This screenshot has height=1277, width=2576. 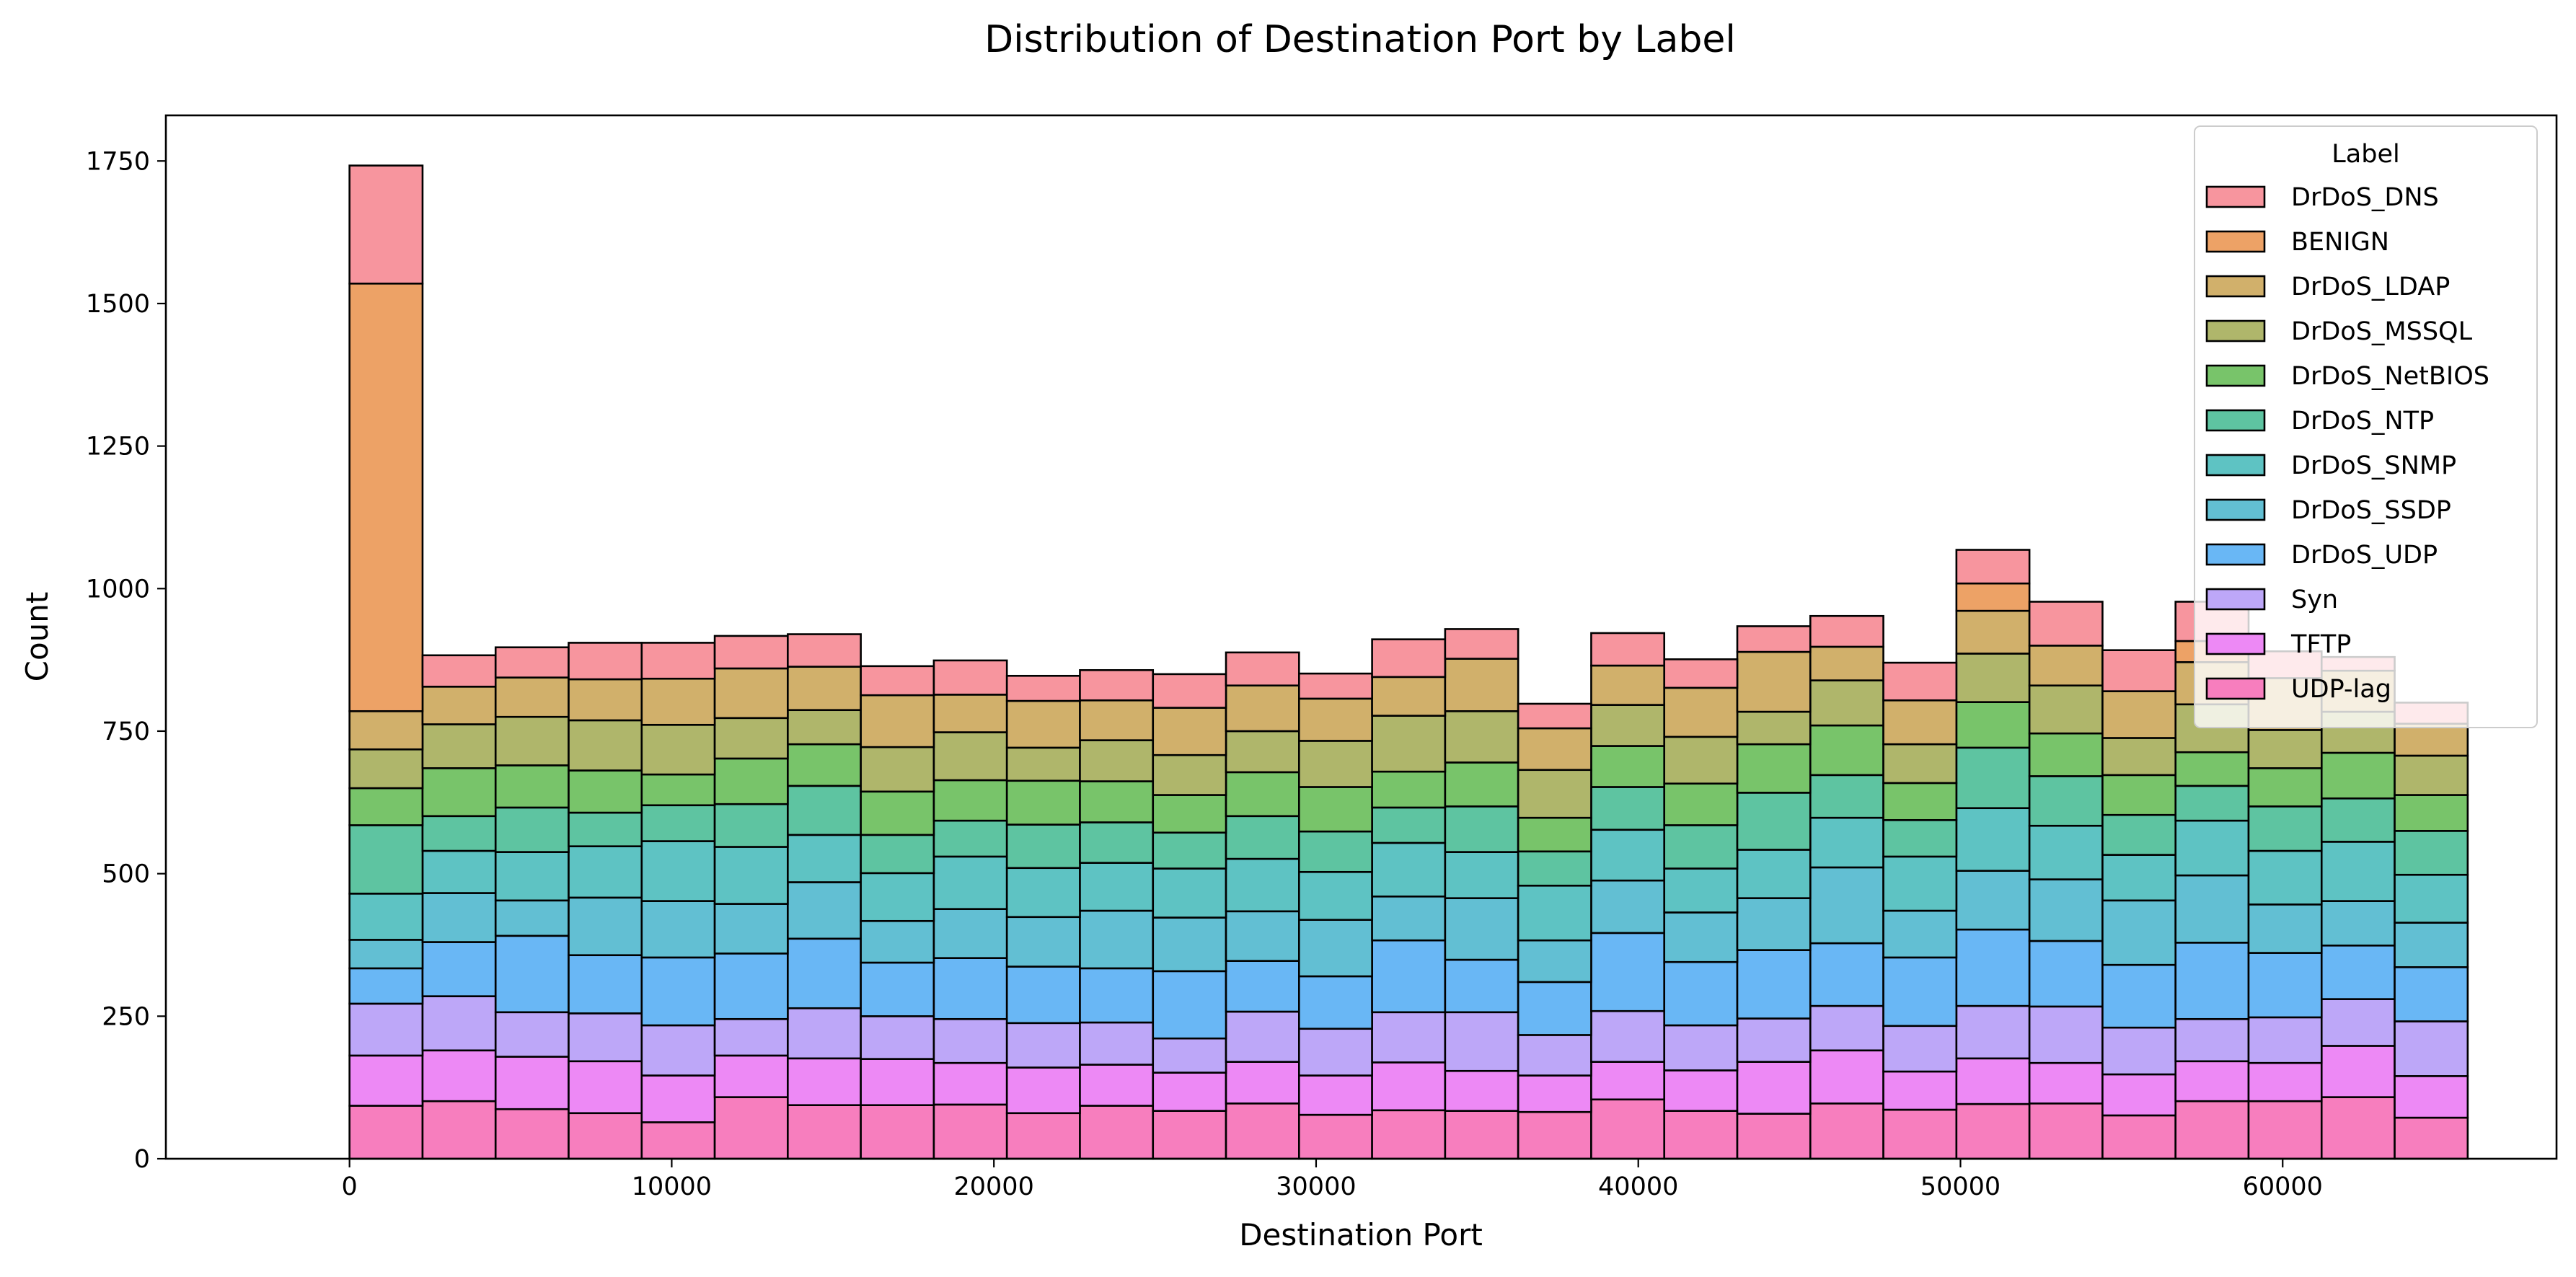 What do you see at coordinates (2371, 510) in the screenshot?
I see `legend-entry: DrDoS_SSDP` at bounding box center [2371, 510].